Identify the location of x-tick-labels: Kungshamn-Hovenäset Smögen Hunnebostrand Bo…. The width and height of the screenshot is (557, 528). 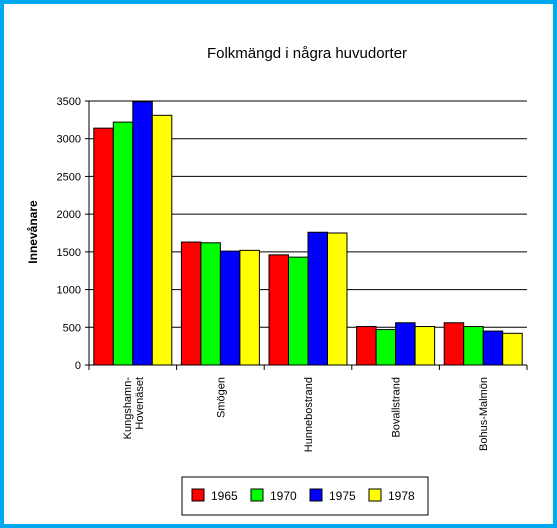
(306, 415).